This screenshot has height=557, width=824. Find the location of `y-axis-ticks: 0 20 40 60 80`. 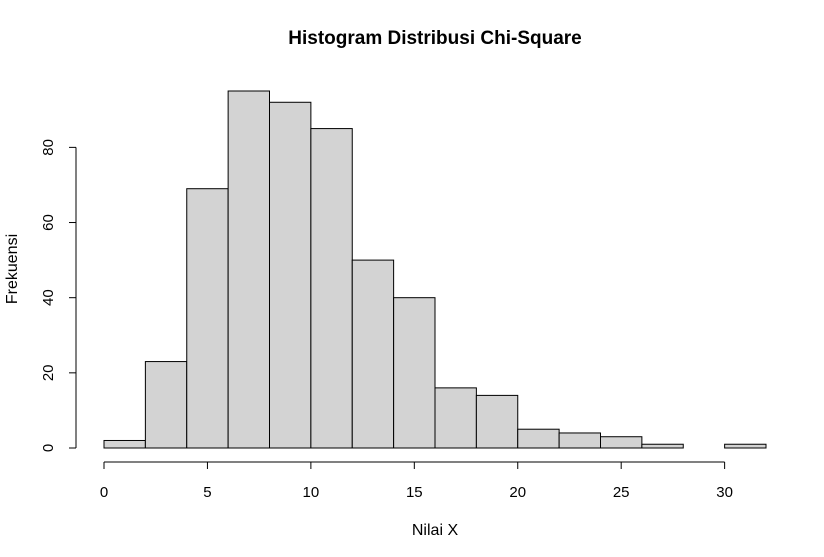

y-axis-ticks: 0 20 40 60 80 is located at coordinates (58, 295).